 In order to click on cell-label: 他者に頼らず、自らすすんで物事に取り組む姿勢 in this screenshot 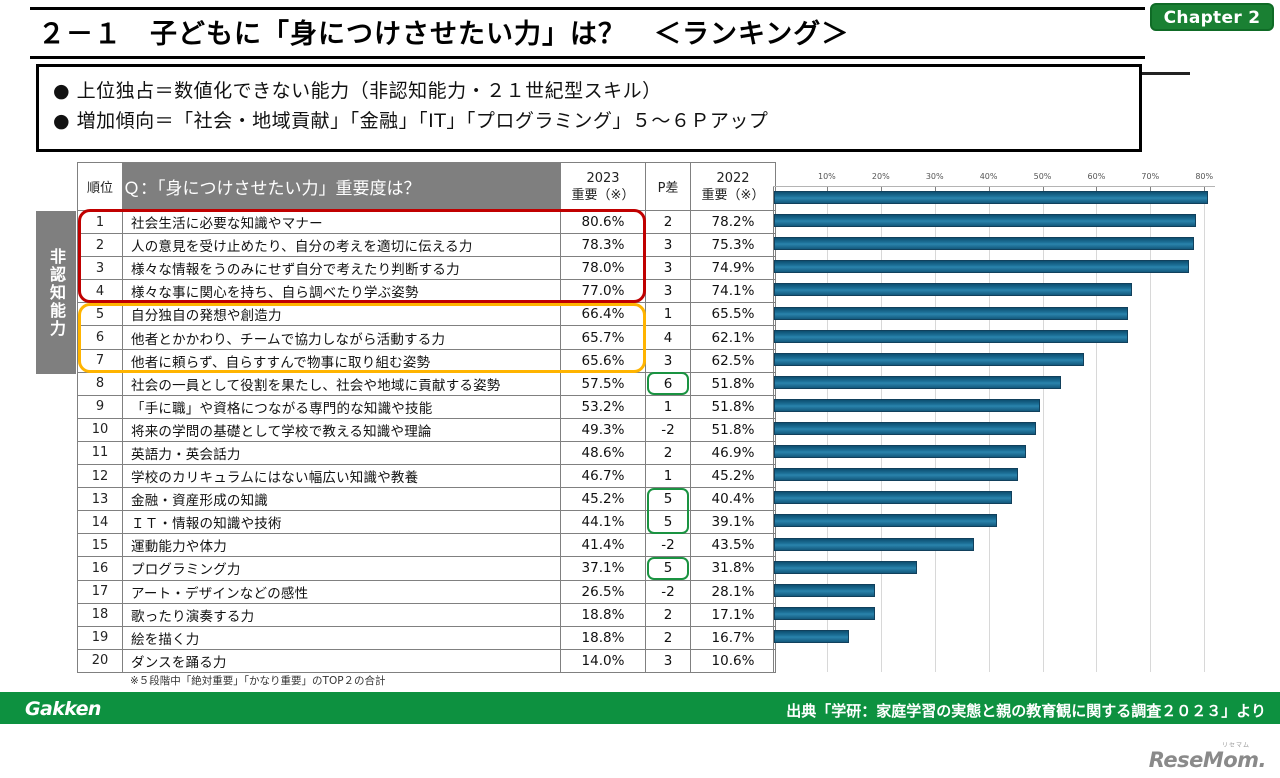, I will do `click(341, 360)`.